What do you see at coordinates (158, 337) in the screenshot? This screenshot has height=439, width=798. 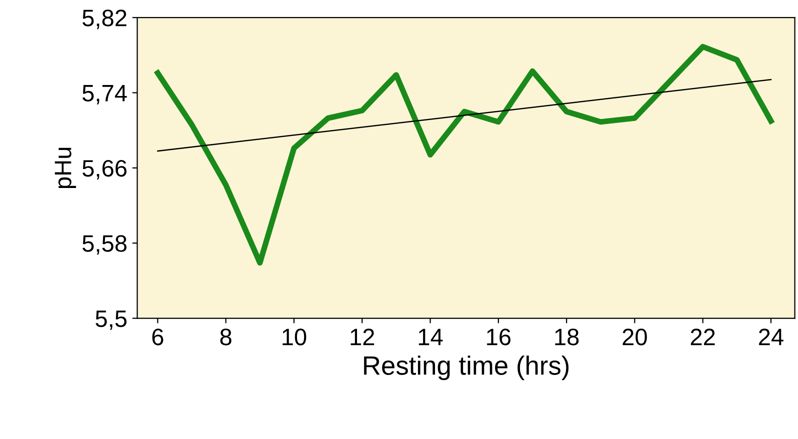 I see `x-tick-label: 6` at bounding box center [158, 337].